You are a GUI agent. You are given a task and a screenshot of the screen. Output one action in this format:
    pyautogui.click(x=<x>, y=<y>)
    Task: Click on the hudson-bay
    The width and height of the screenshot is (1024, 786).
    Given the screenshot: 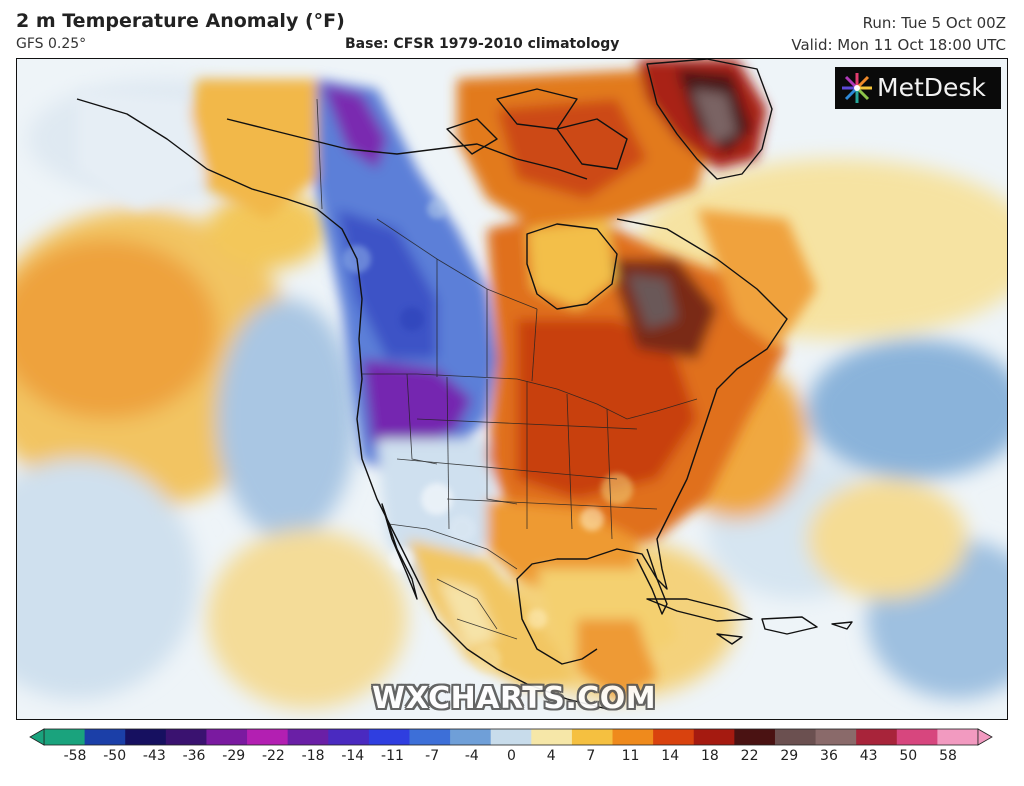 What is the action you would take?
    pyautogui.click(x=572, y=266)
    